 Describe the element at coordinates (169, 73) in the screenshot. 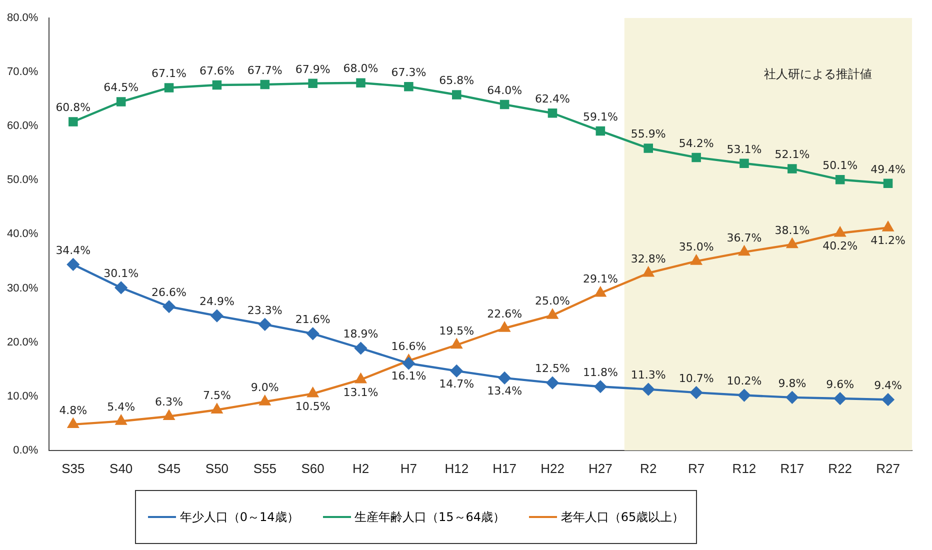

I see `data-label: 67.1%` at that location.